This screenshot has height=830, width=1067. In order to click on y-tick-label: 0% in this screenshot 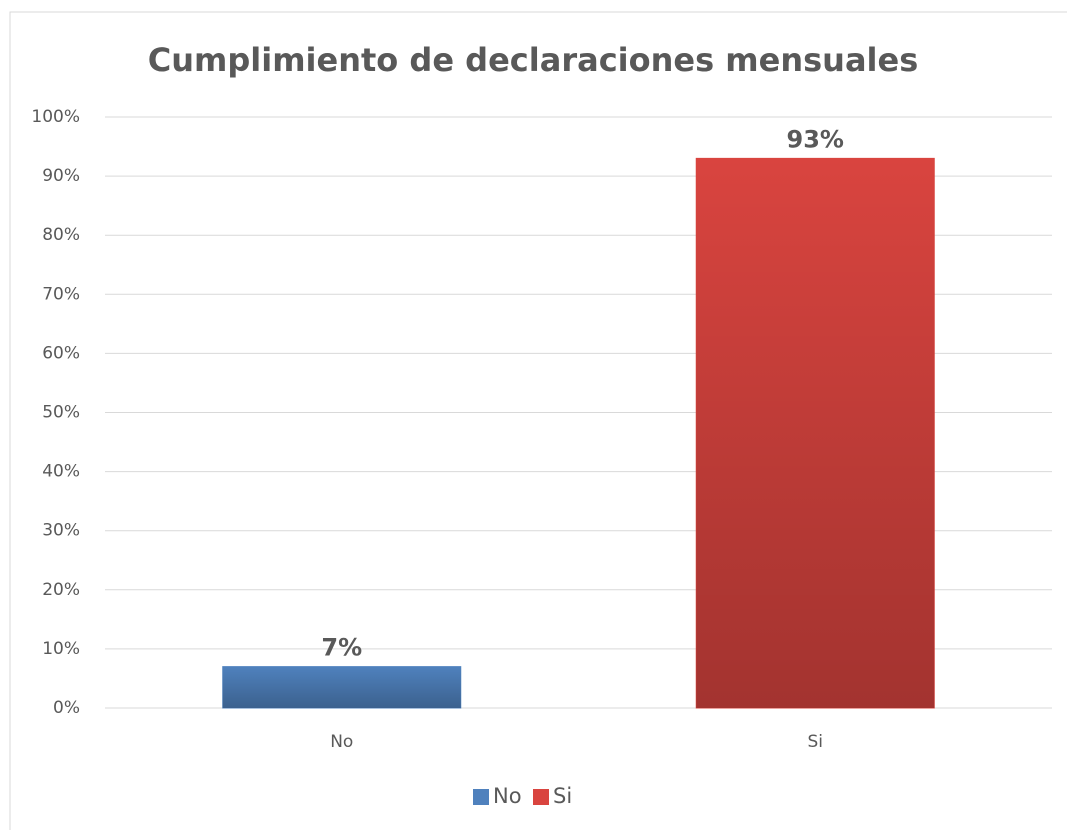, I will do `click(66, 708)`.